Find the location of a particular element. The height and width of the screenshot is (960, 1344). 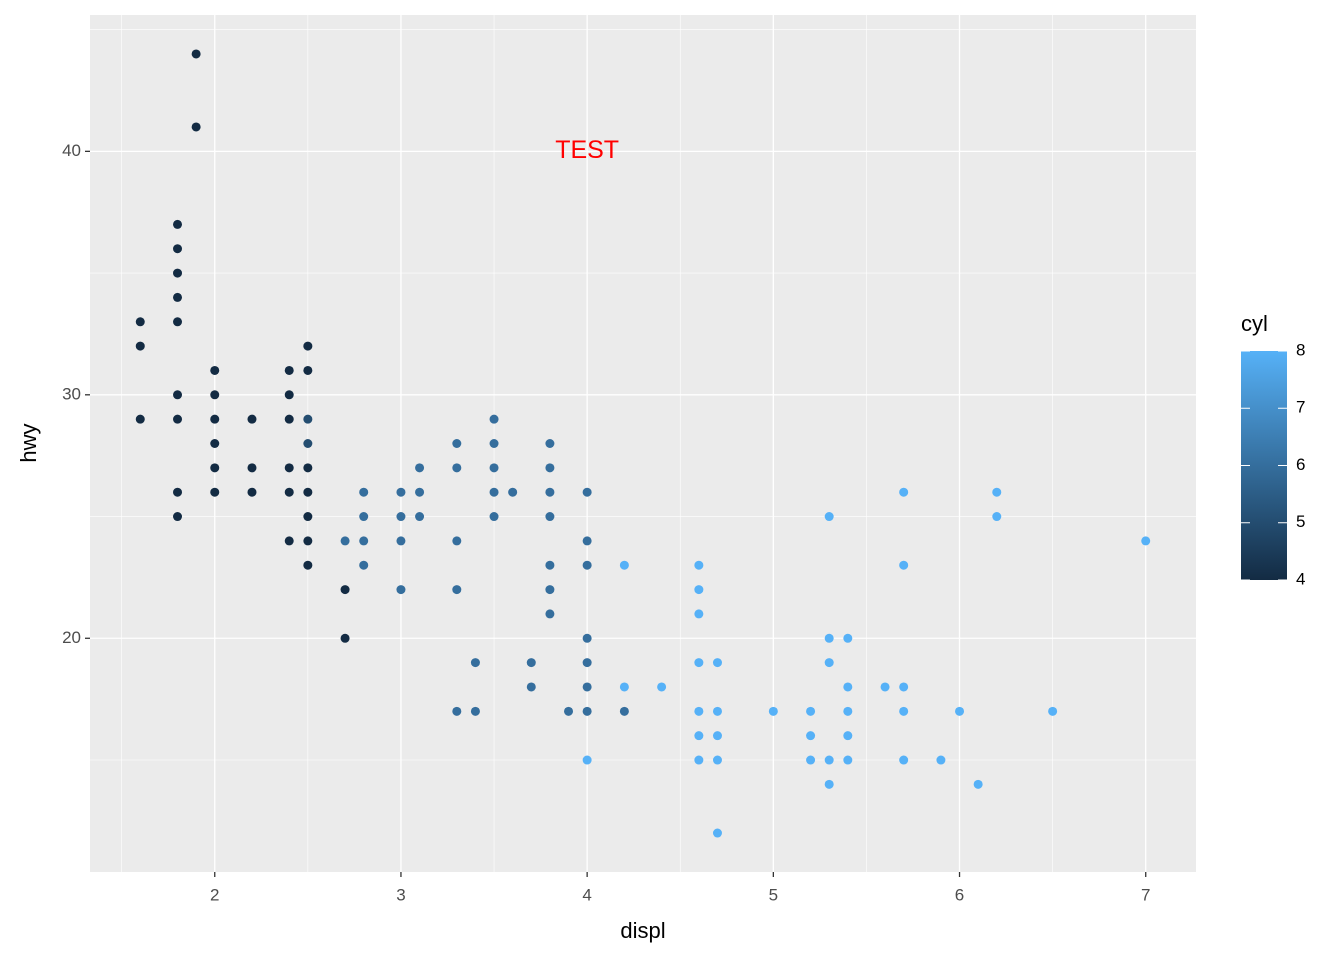

legend-title: cyl is located at coordinates (1254, 323).